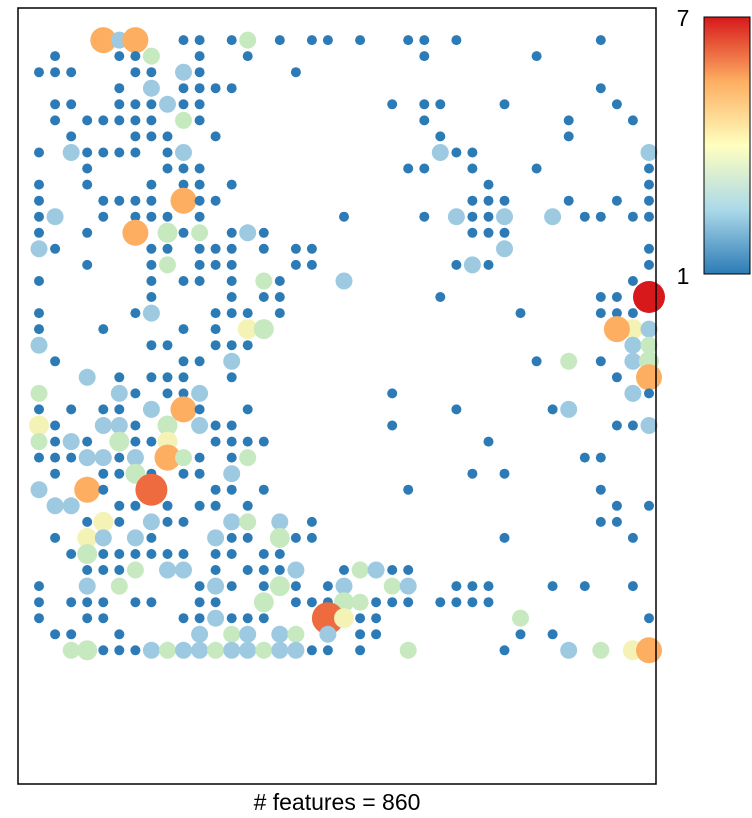 This screenshot has width=752, height=818. I want to click on x-axis-label: # features = 860, so click(337, 802).